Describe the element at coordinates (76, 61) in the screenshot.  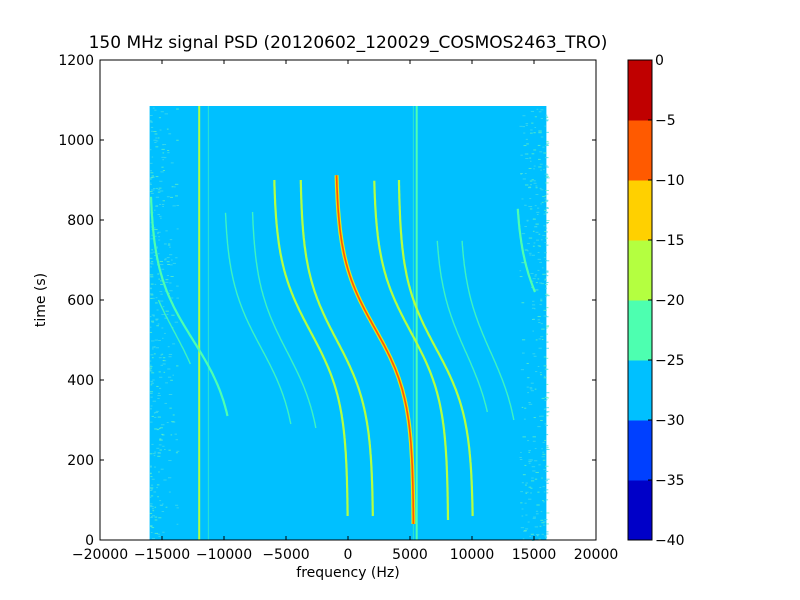
I see `y-tick-label: 1200` at that location.